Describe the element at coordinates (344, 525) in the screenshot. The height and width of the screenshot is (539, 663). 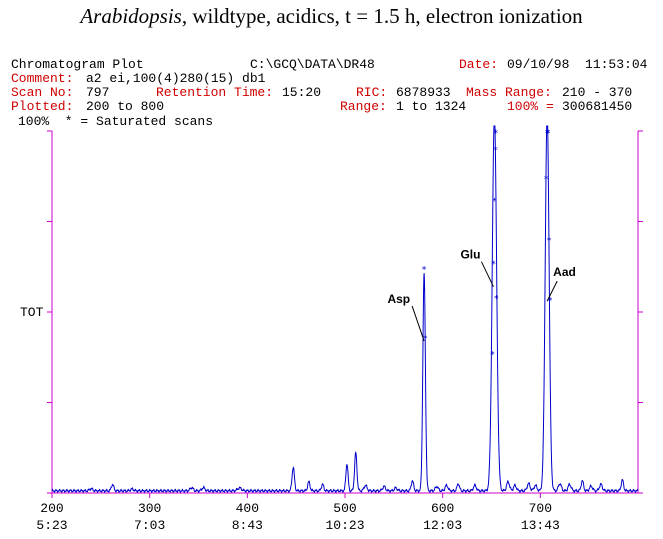
I see `time-tick-label: 10:23` at that location.